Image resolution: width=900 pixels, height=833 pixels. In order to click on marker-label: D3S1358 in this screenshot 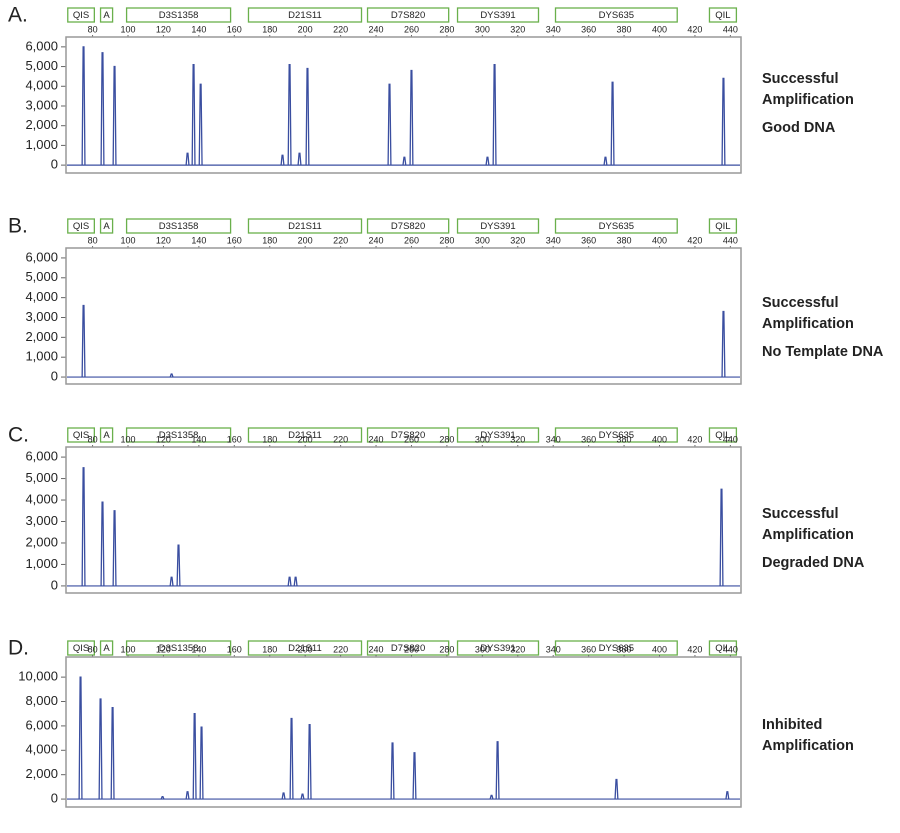, I will do `click(179, 15)`.